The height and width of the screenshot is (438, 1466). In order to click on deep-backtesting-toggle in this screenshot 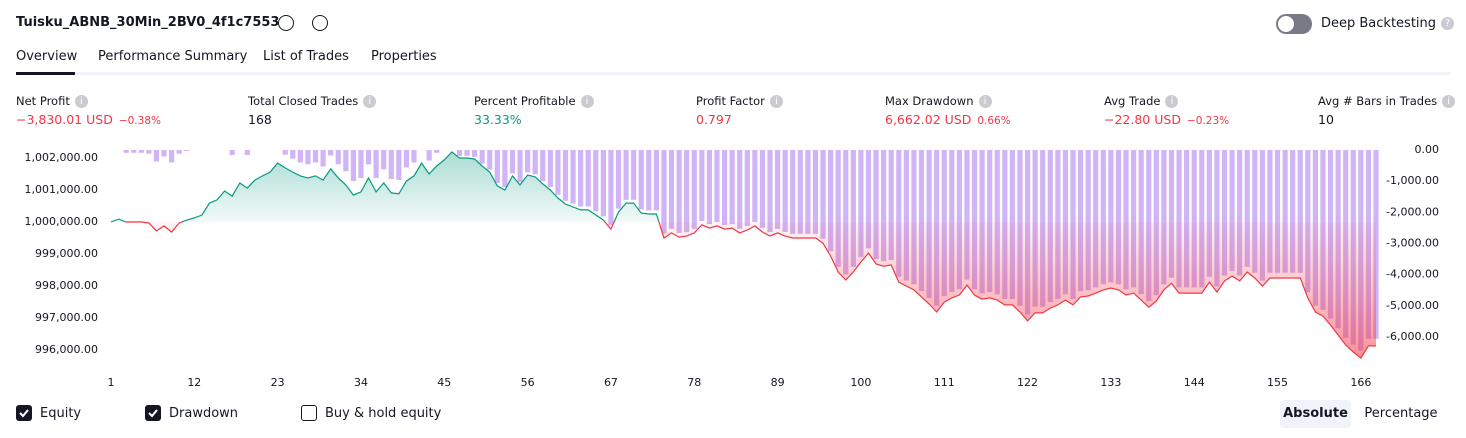, I will do `click(1294, 24)`.